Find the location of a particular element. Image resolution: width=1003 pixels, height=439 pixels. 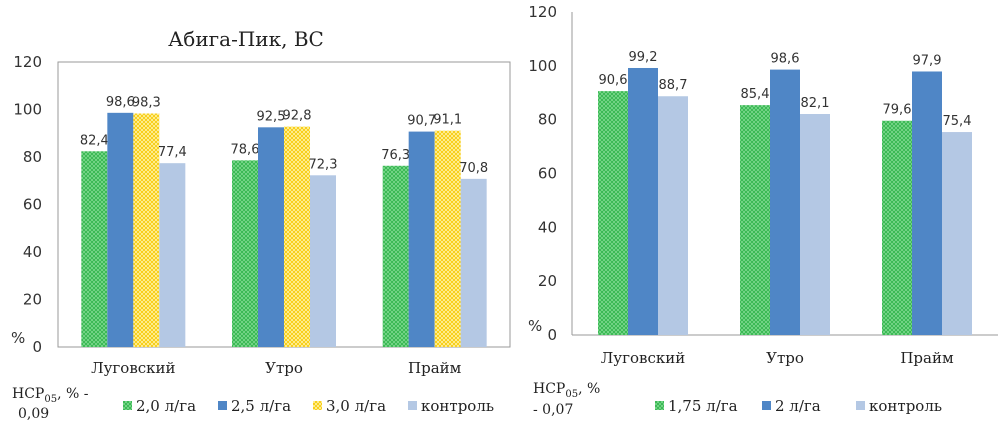

data-label: 75,4 is located at coordinates (957, 121).